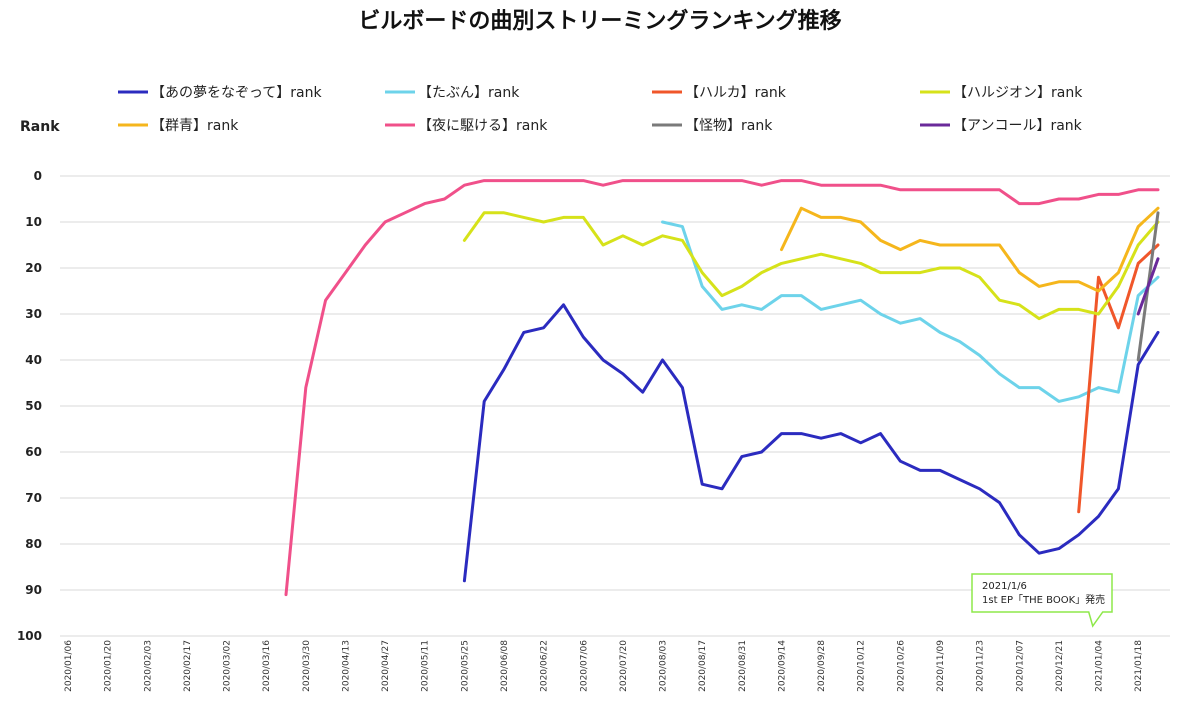 The image size is (1200, 703). What do you see at coordinates (69, 666) in the screenshot?
I see `x-tick-label: 2020/01/06` at bounding box center [69, 666].